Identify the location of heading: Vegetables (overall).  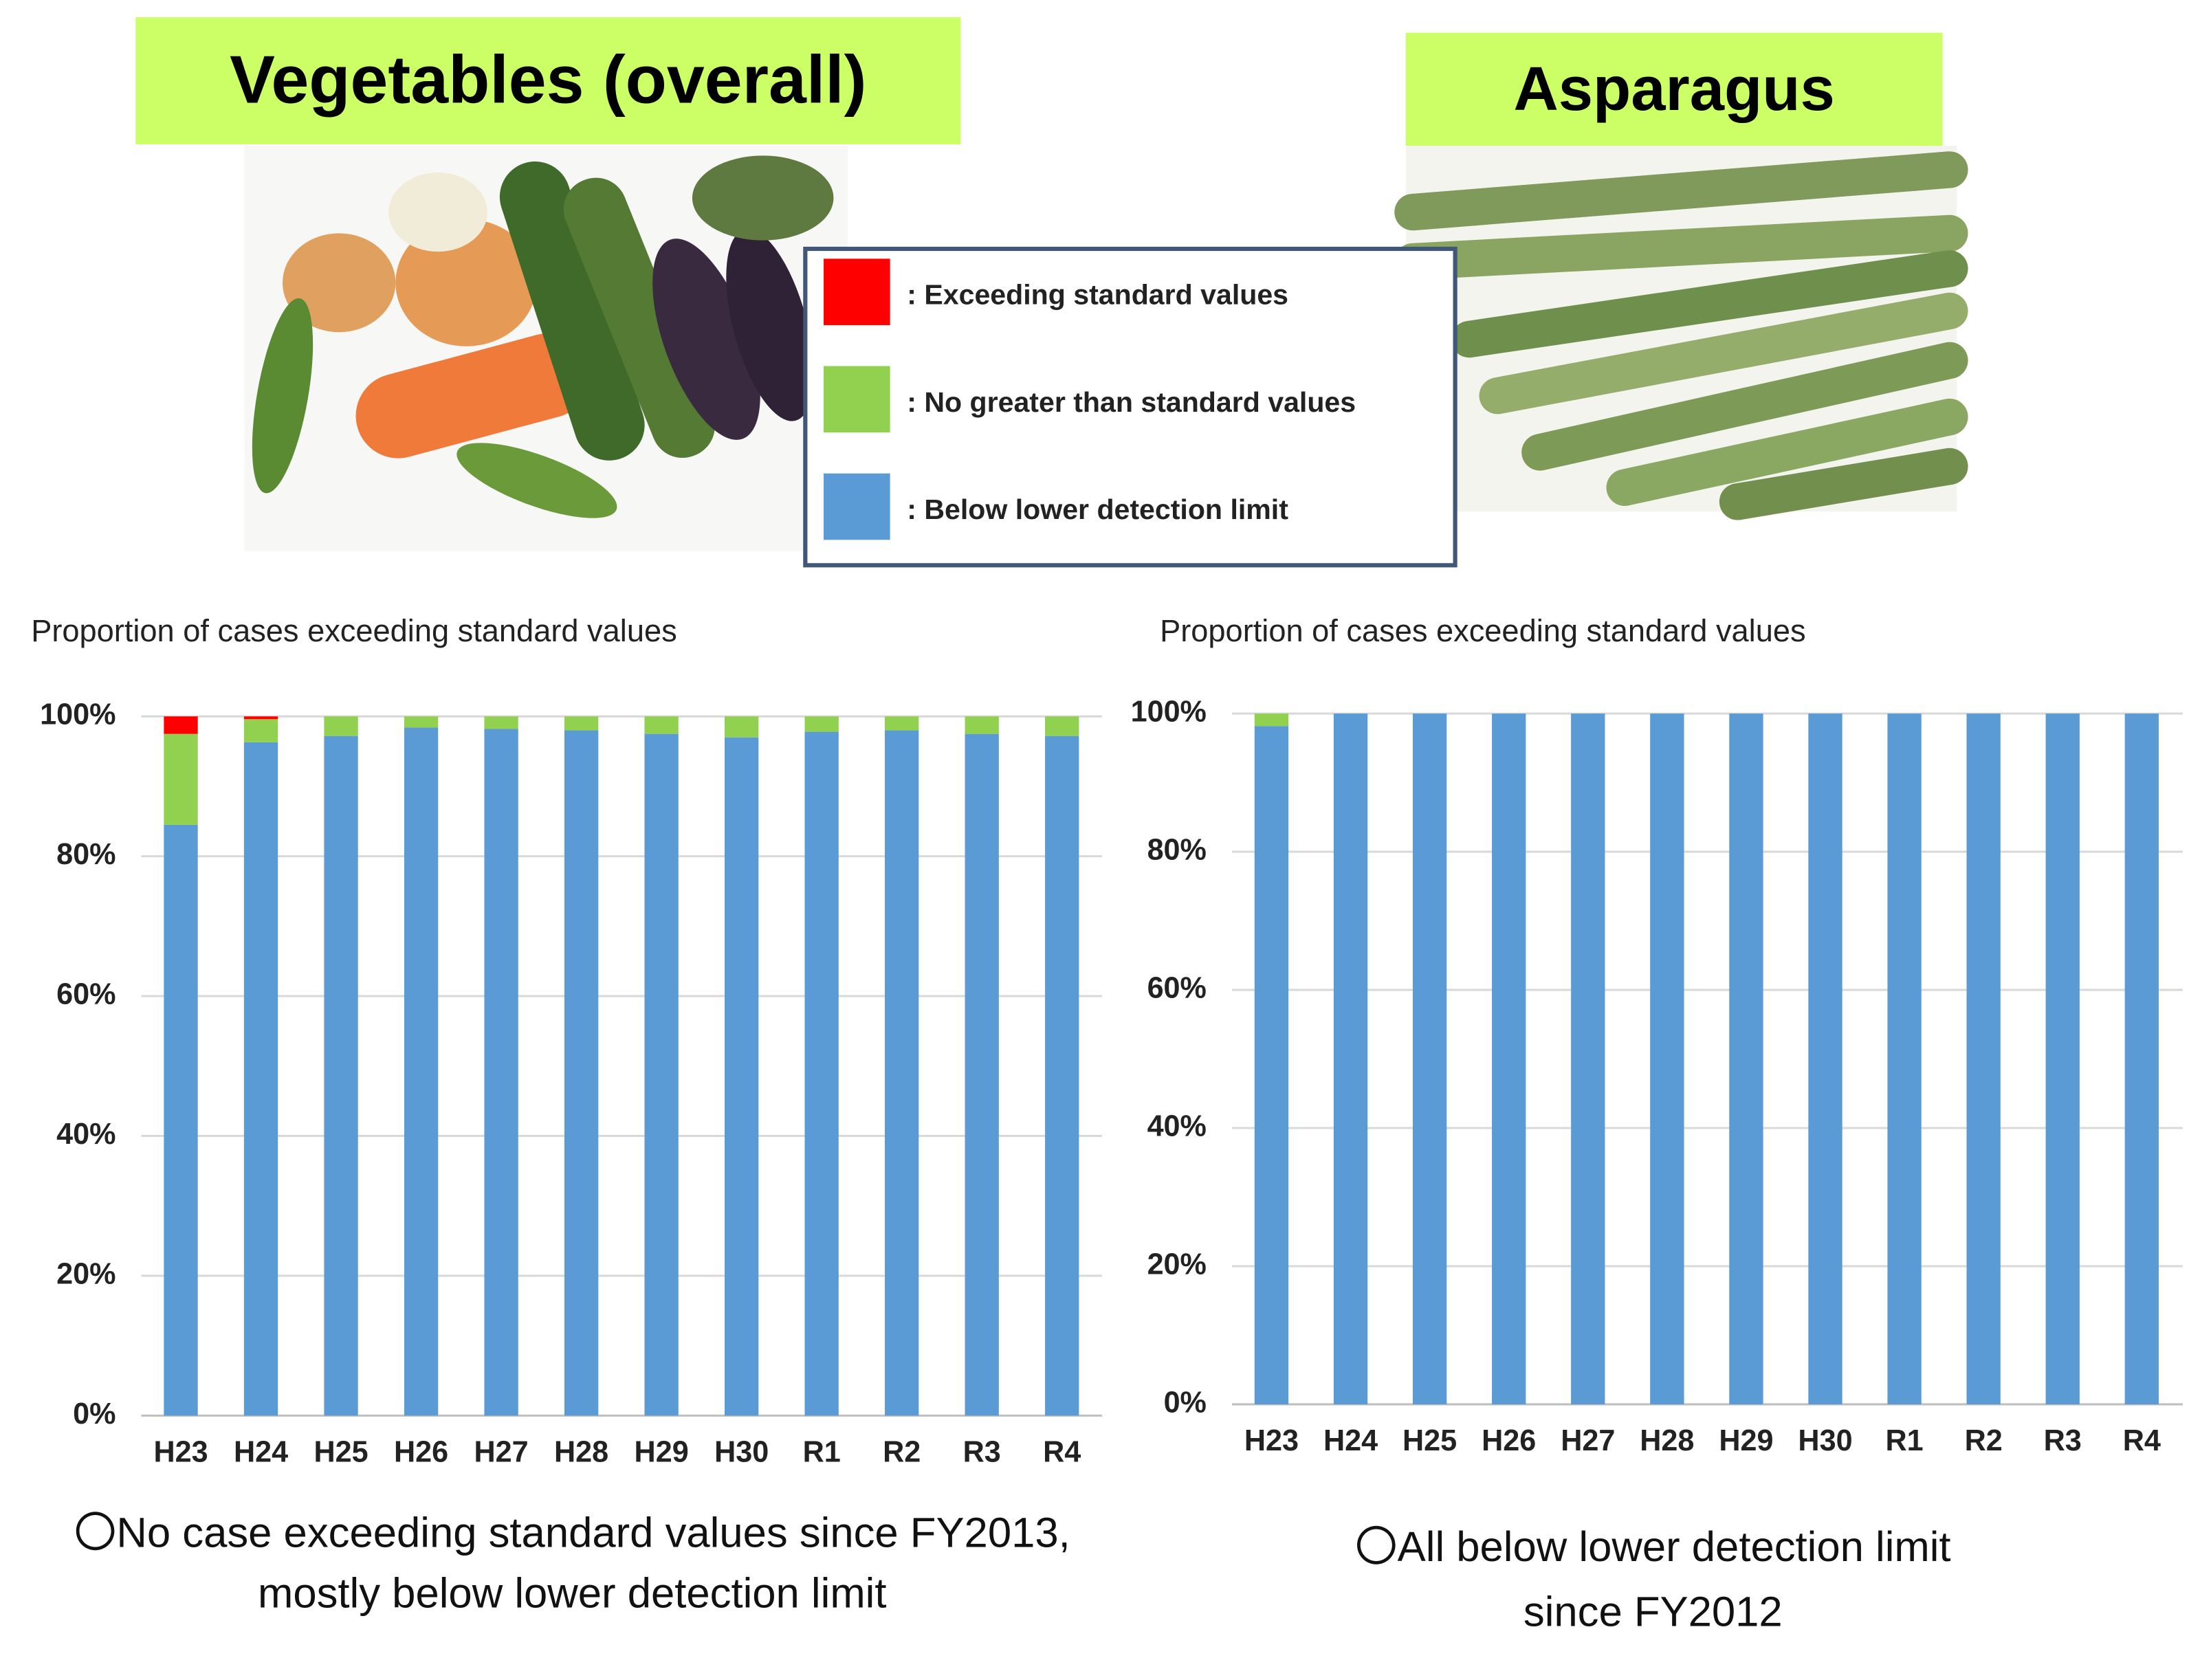
(548, 80).